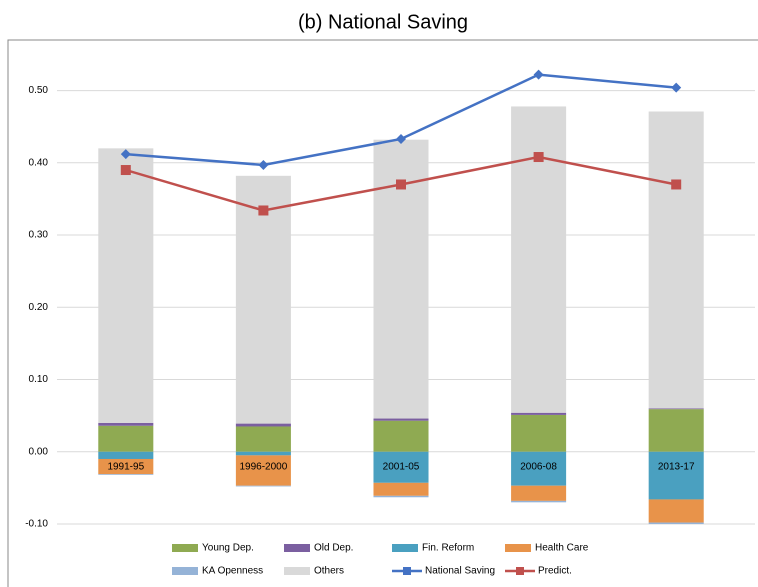  What do you see at coordinates (36, 524) in the screenshot?
I see `y-tick-label: -0.10` at bounding box center [36, 524].